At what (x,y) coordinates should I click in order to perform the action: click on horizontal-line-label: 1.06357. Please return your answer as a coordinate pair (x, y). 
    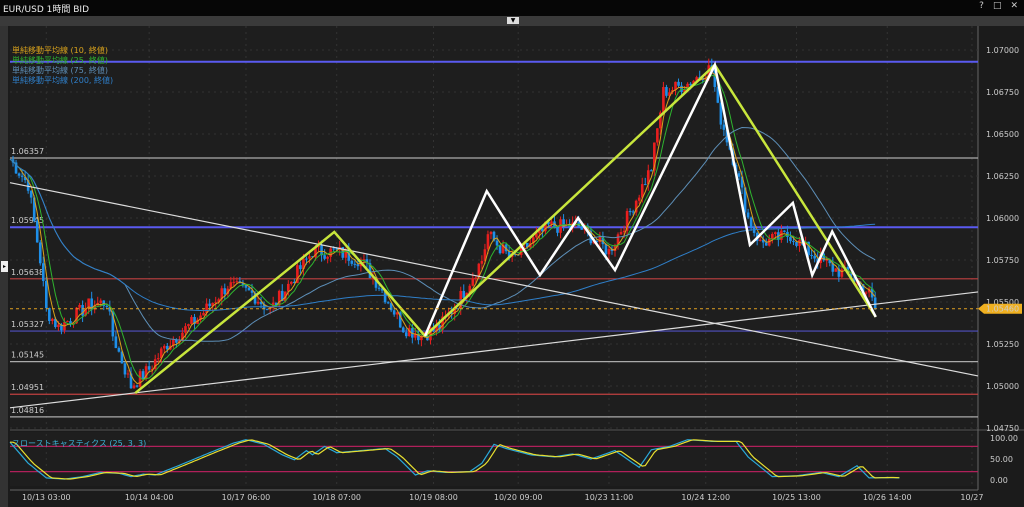
    Looking at the image, I should click on (27, 151).